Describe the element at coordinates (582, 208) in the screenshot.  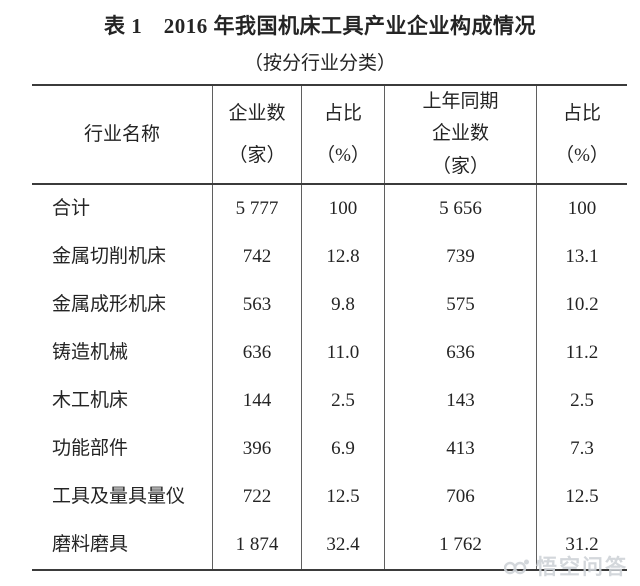
I see `row-prev-share: 100` at that location.